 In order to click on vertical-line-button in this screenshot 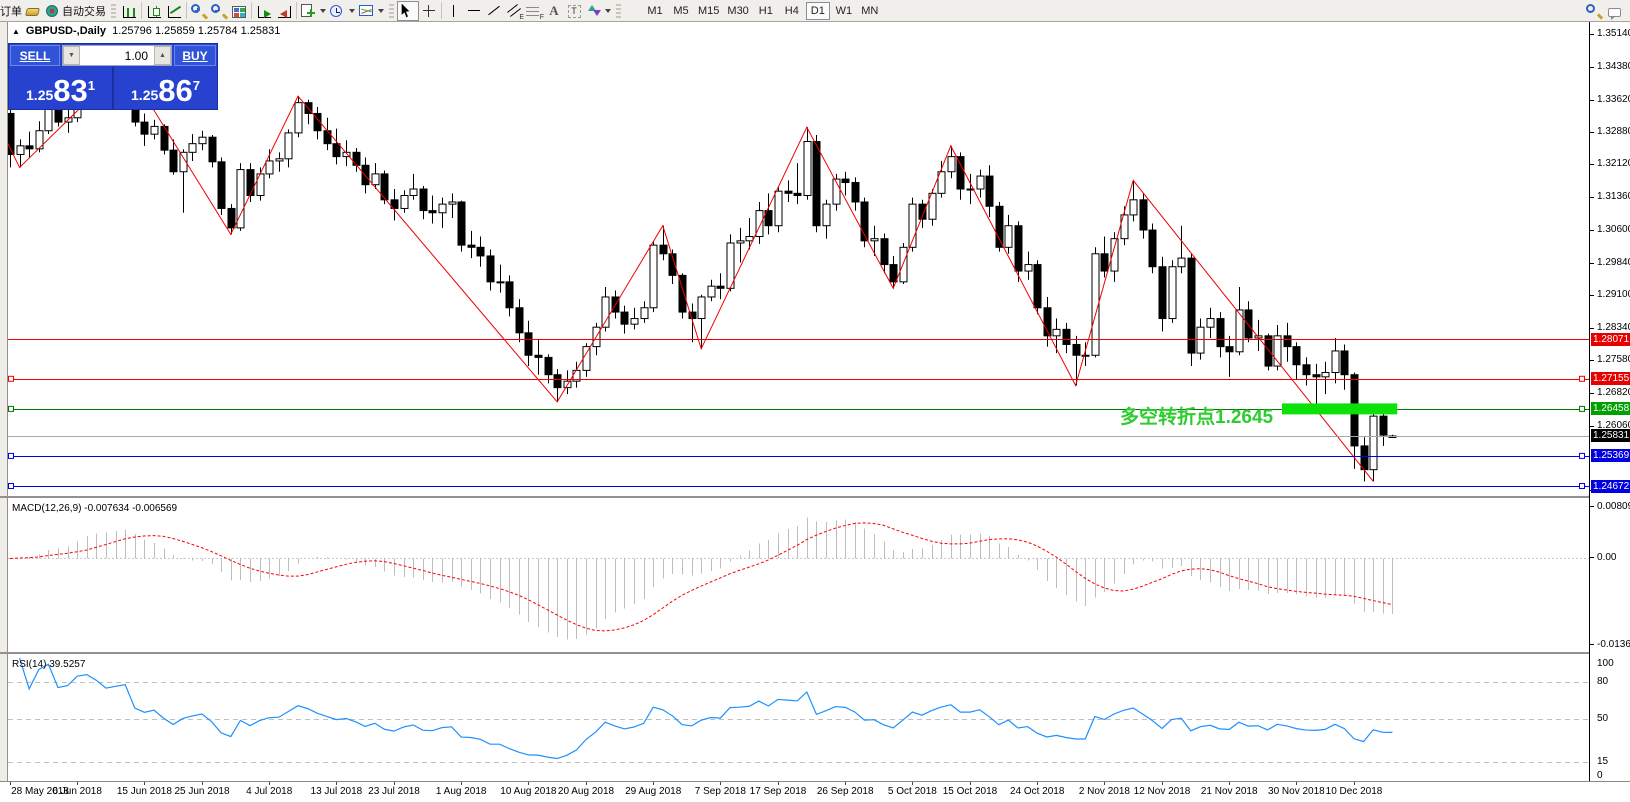, I will do `click(454, 11)`.